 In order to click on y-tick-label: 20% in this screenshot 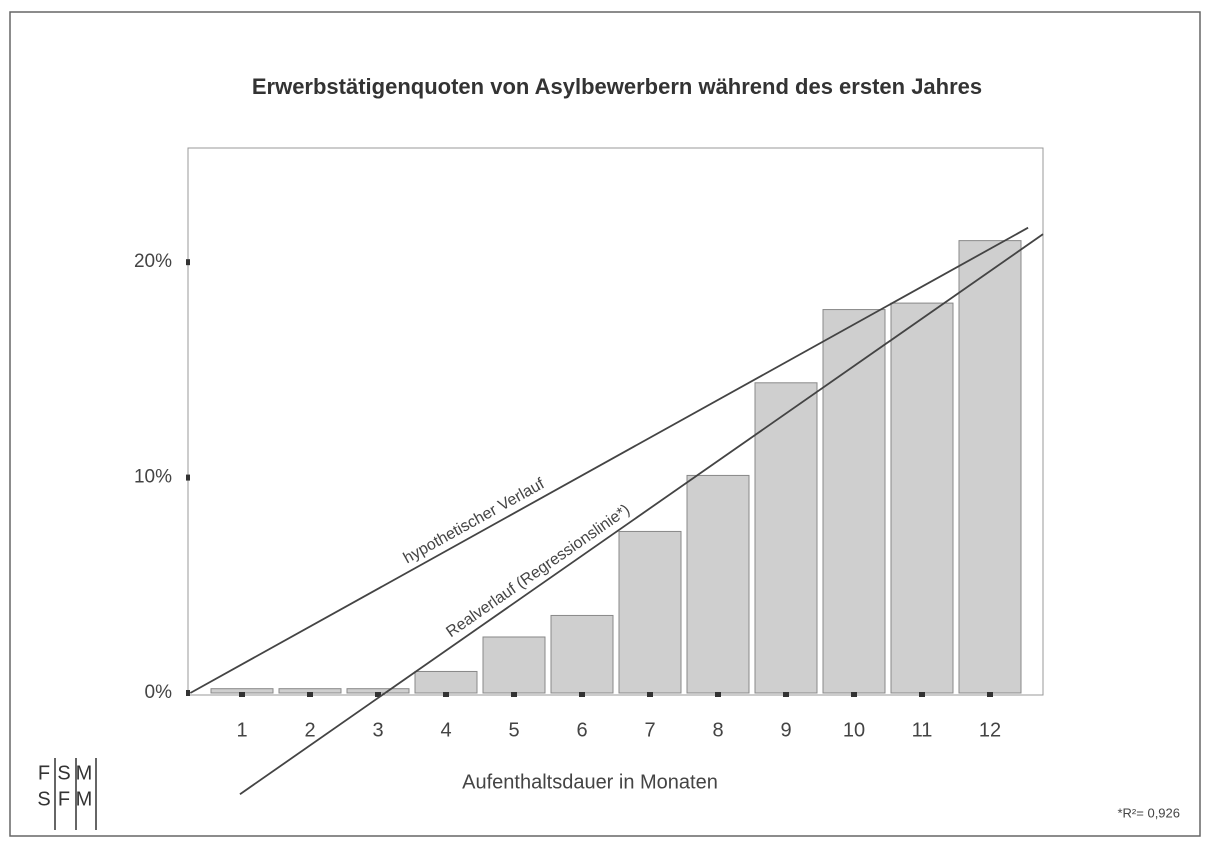, I will do `click(153, 261)`.